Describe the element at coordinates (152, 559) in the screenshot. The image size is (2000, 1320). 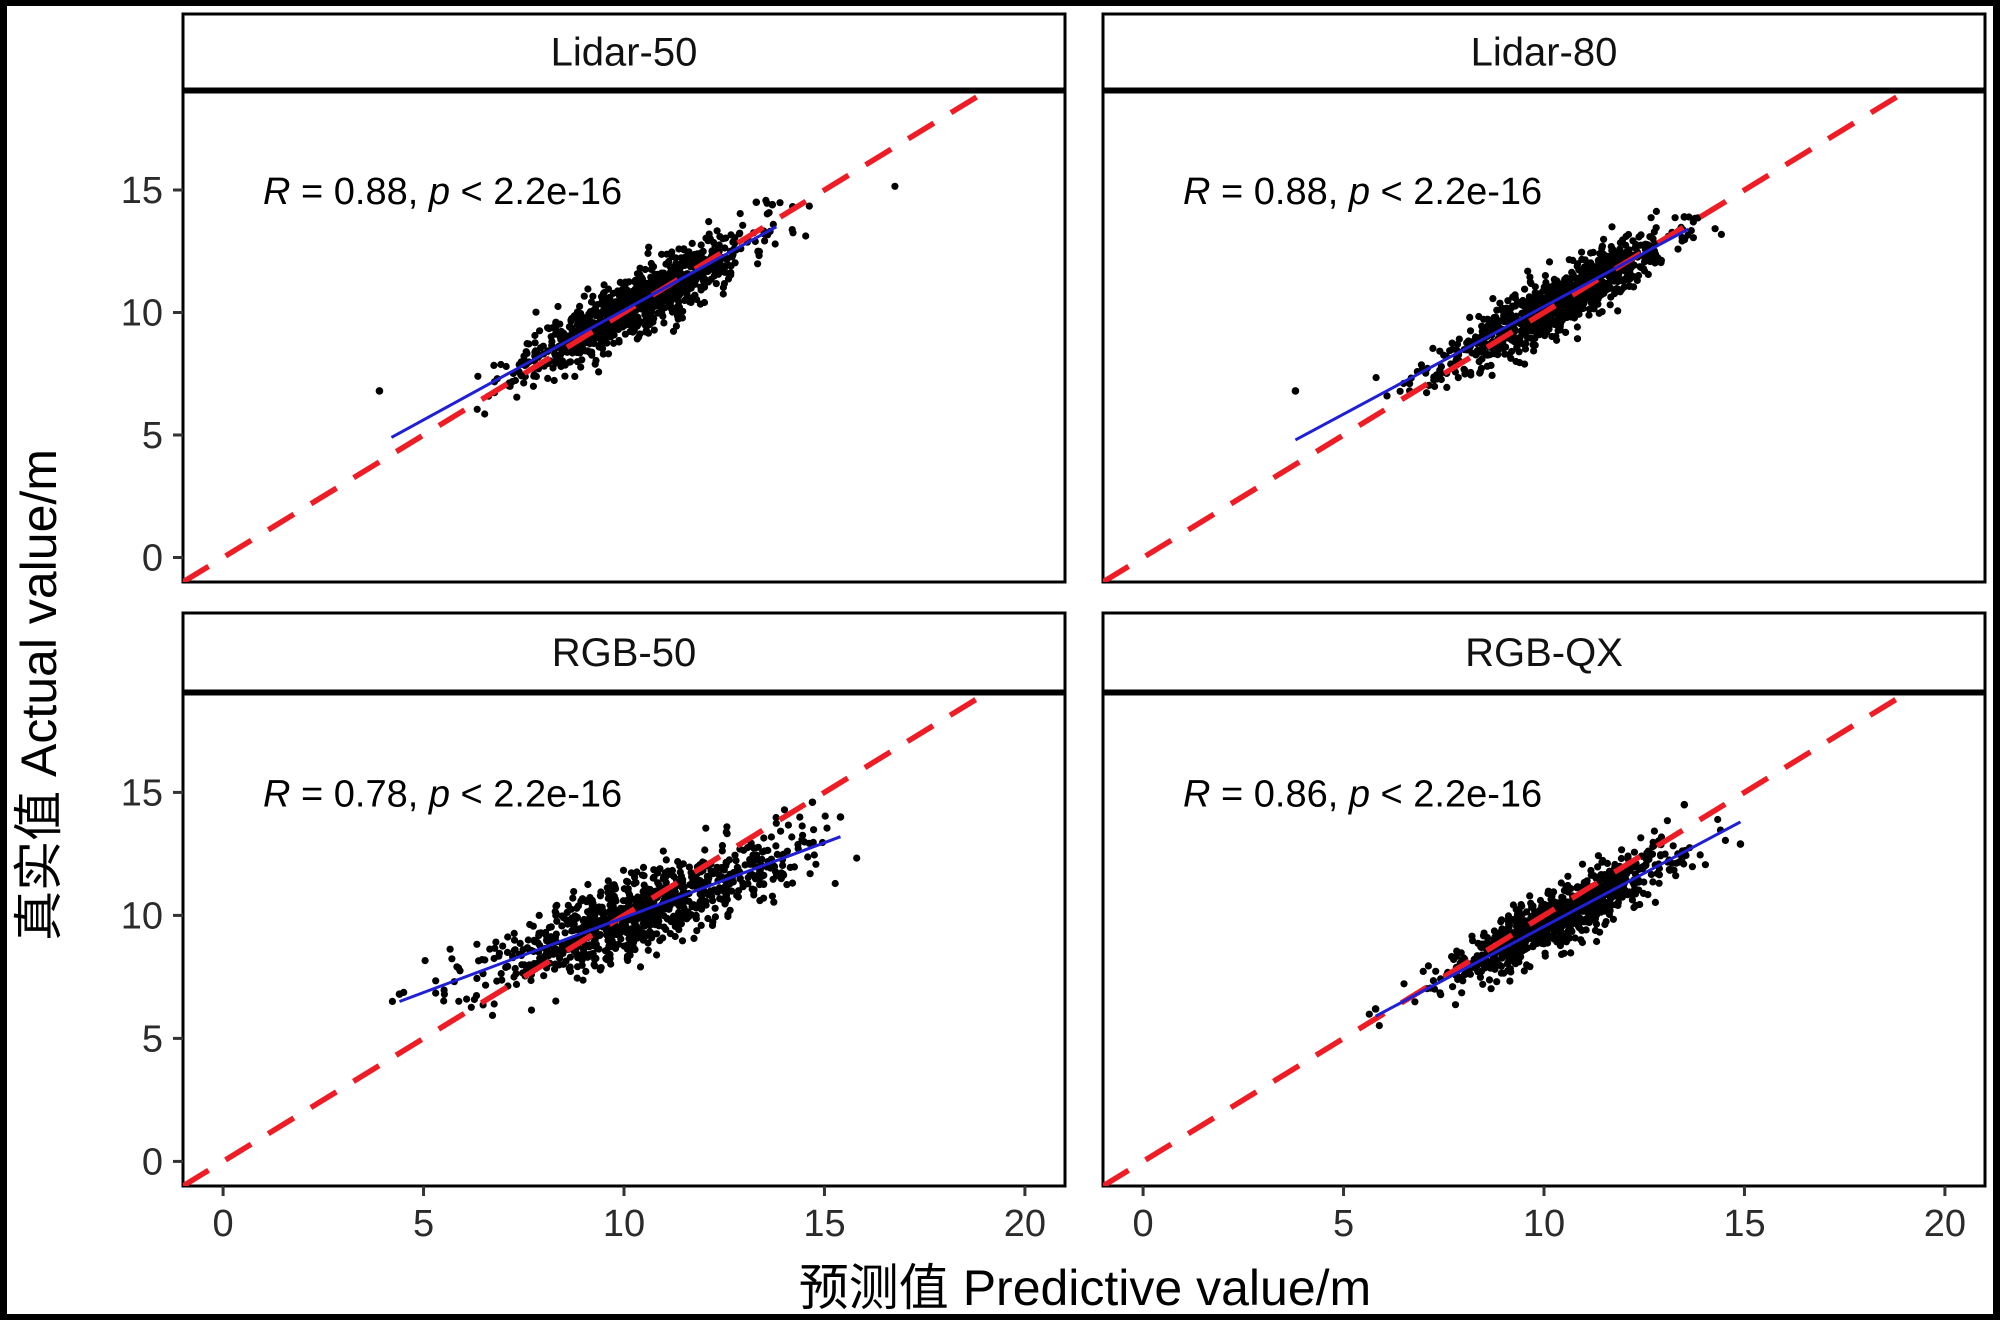
I see `y-tick-label: 0` at that location.